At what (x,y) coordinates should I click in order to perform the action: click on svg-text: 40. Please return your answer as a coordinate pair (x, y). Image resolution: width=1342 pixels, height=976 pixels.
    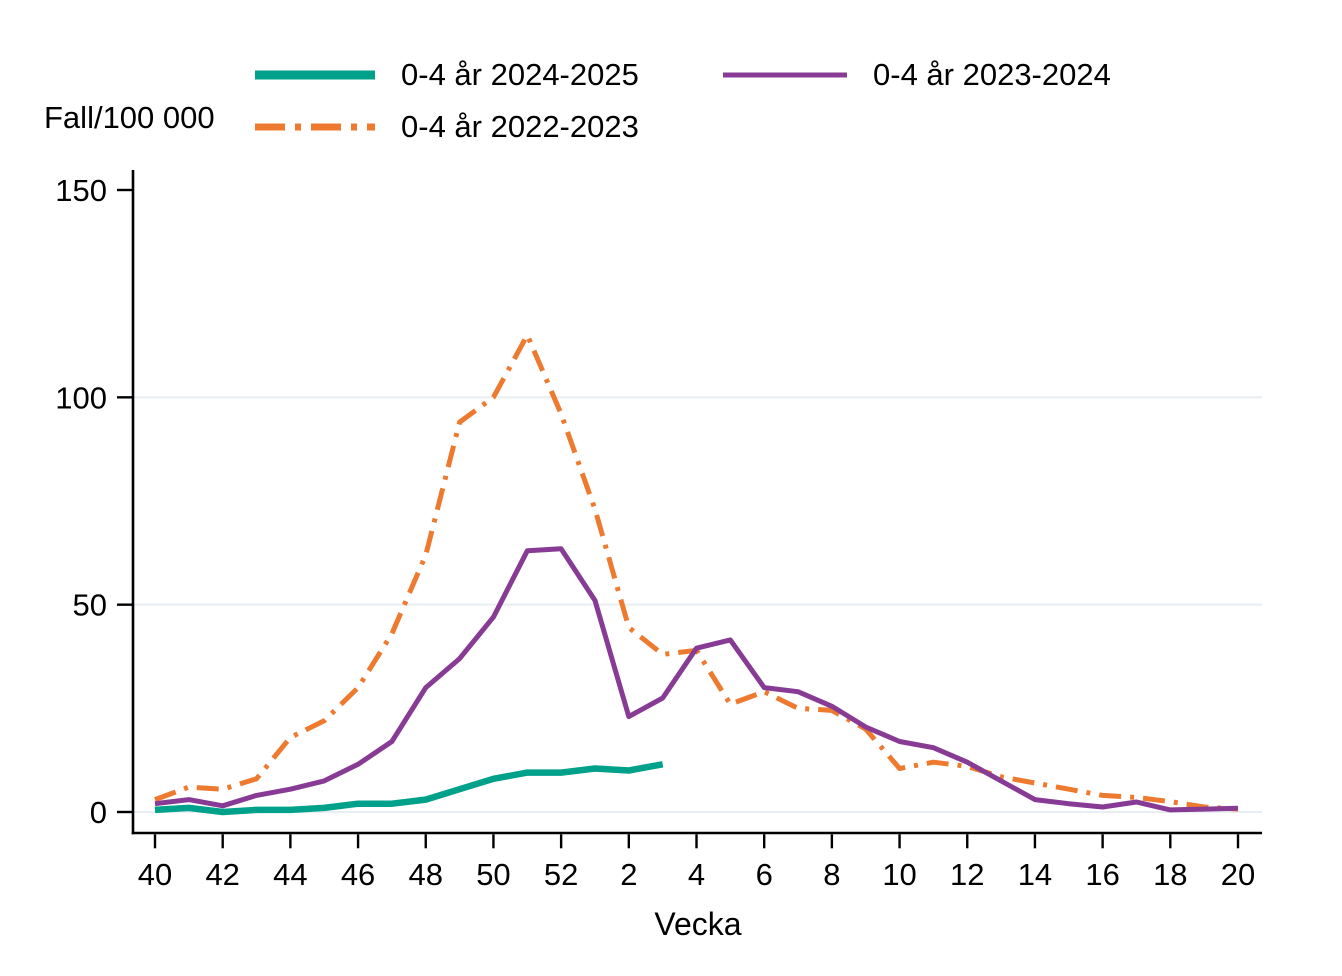
    Looking at the image, I should click on (155, 874).